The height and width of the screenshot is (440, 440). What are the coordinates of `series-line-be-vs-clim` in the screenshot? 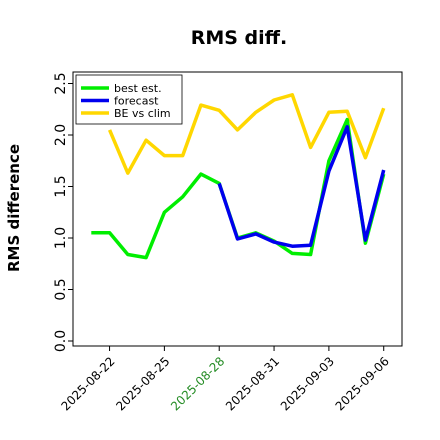 It's located at (246, 134).